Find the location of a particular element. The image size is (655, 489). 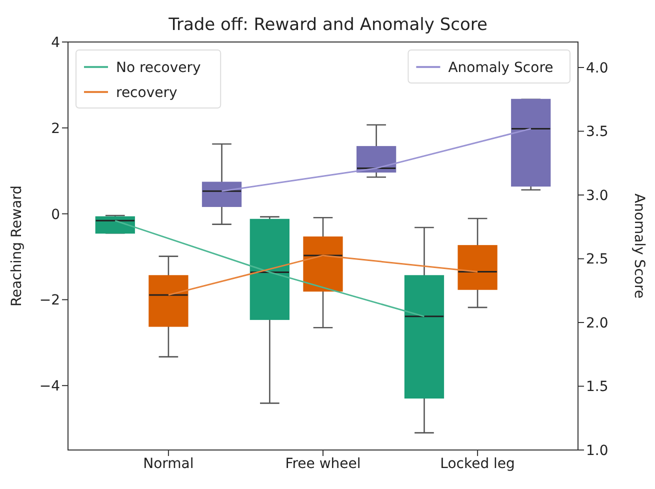

x-tick-label: Free wheel is located at coordinates (323, 464).